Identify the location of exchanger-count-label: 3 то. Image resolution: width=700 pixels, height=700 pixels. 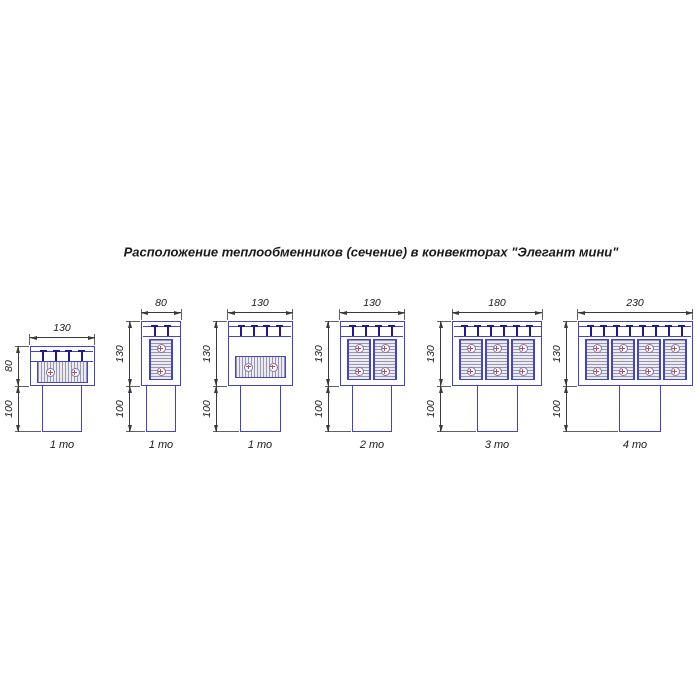
(497, 445).